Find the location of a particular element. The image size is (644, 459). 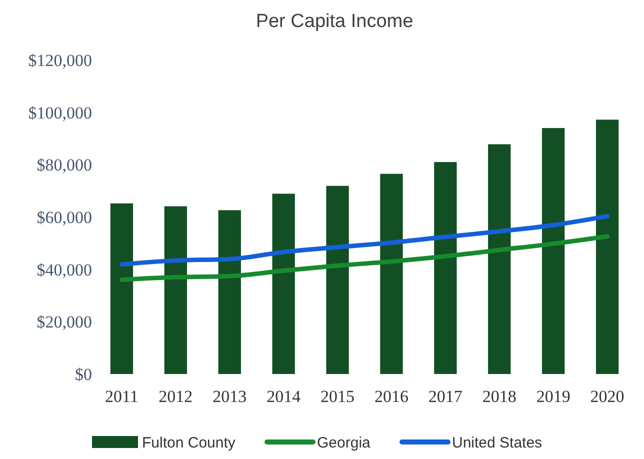

y-tick-label: $100,000 is located at coordinates (60, 112).